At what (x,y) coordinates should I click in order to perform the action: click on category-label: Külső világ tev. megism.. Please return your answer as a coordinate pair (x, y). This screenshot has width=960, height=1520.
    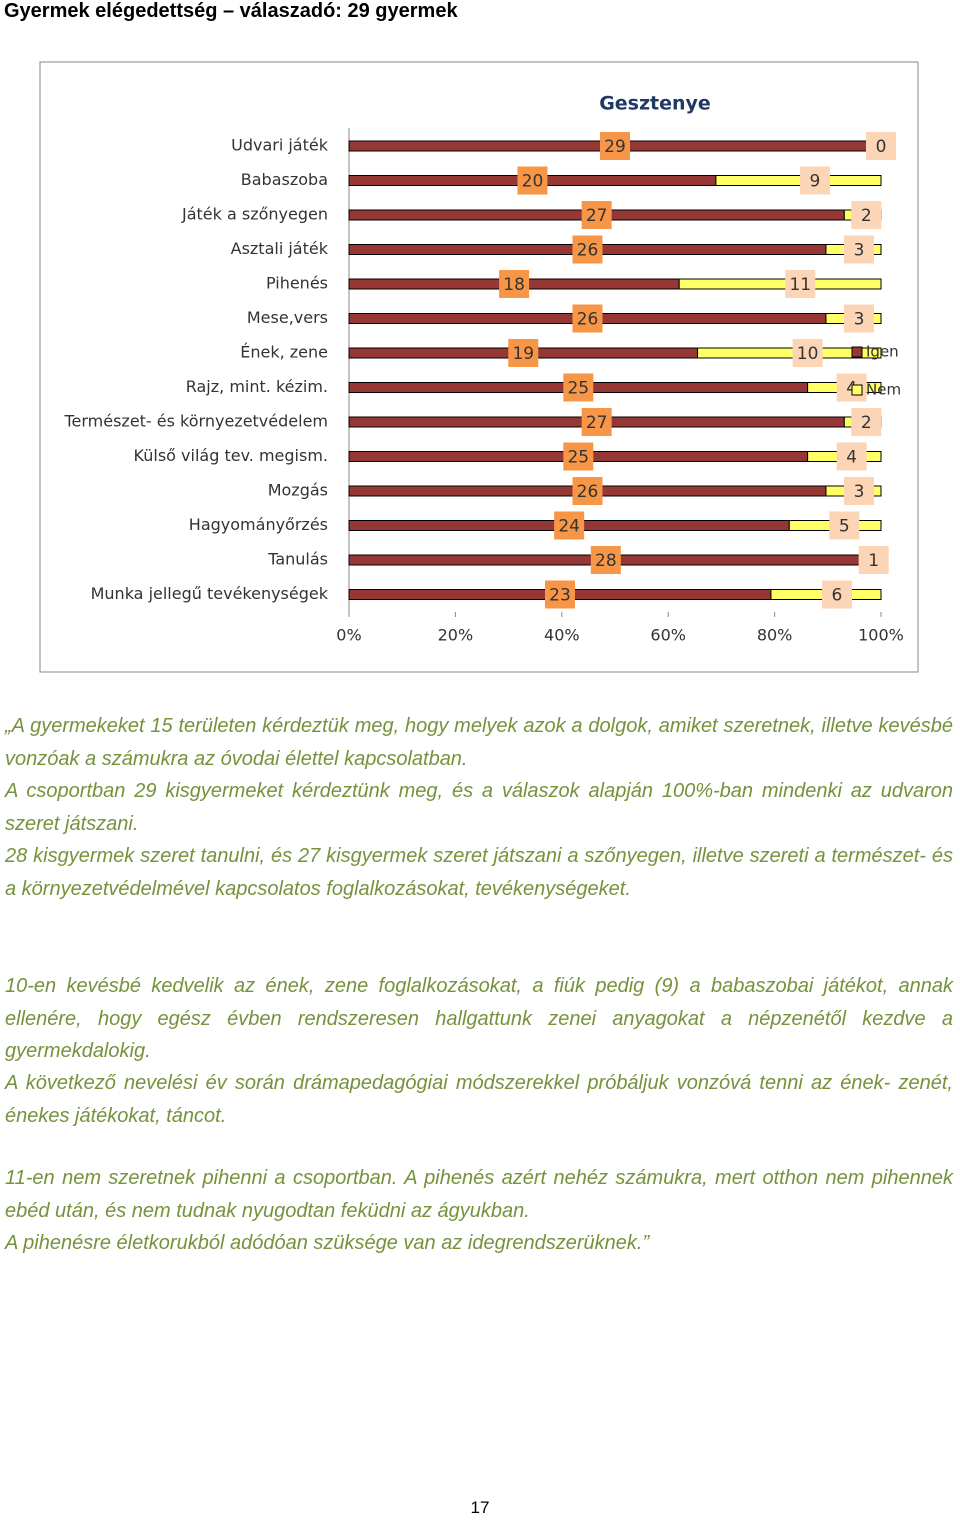
    Looking at the image, I should click on (231, 455).